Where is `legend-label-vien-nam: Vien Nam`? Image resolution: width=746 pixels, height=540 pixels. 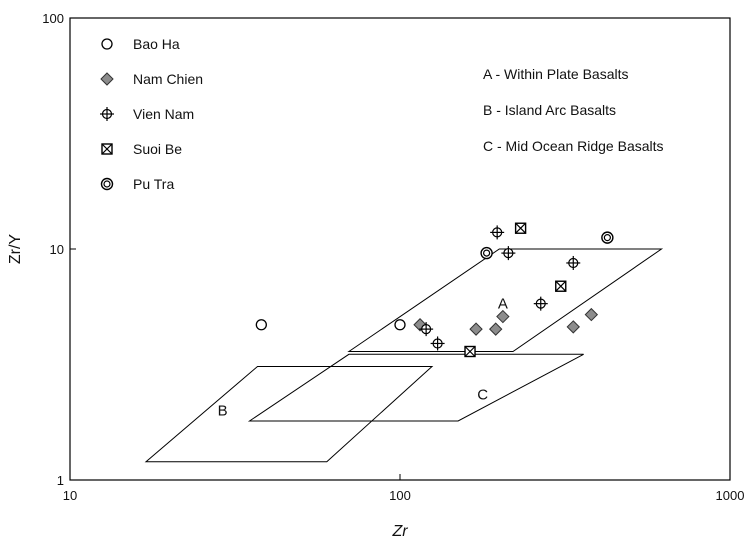
legend-label-vien-nam: Vien Nam is located at coordinates (163, 114).